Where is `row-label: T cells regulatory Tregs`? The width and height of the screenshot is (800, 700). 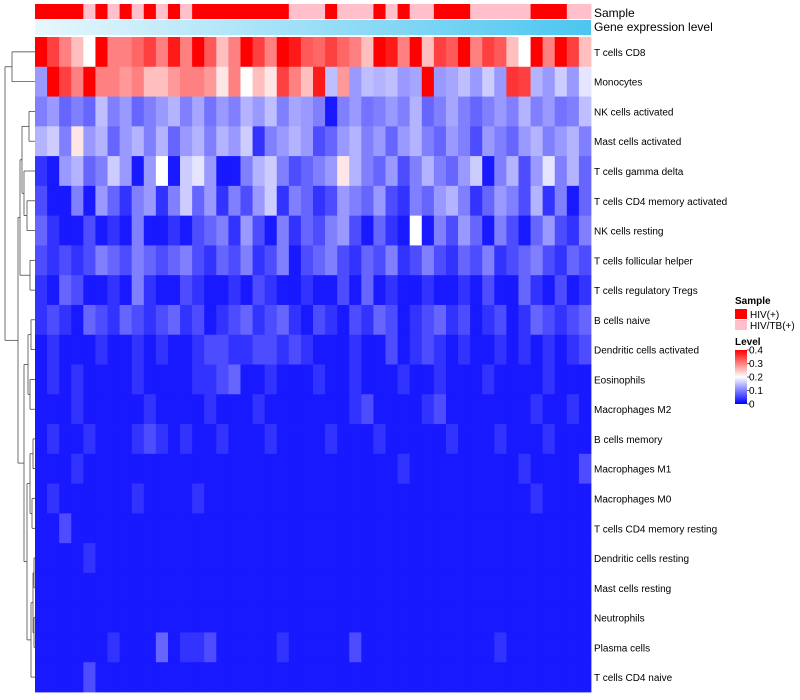 row-label: T cells regulatory Tregs is located at coordinates (646, 291).